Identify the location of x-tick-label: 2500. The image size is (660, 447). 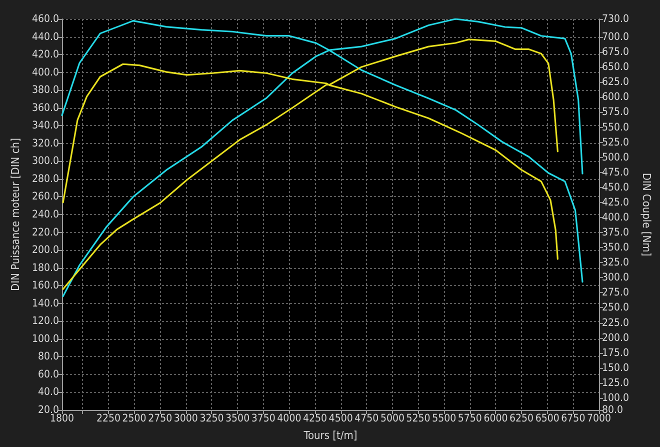
(134, 418).